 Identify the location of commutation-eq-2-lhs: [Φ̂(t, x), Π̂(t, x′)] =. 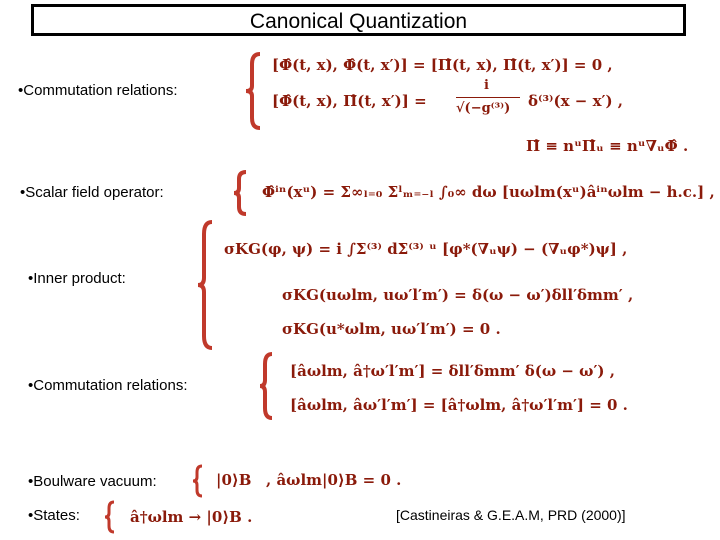
(349, 101).